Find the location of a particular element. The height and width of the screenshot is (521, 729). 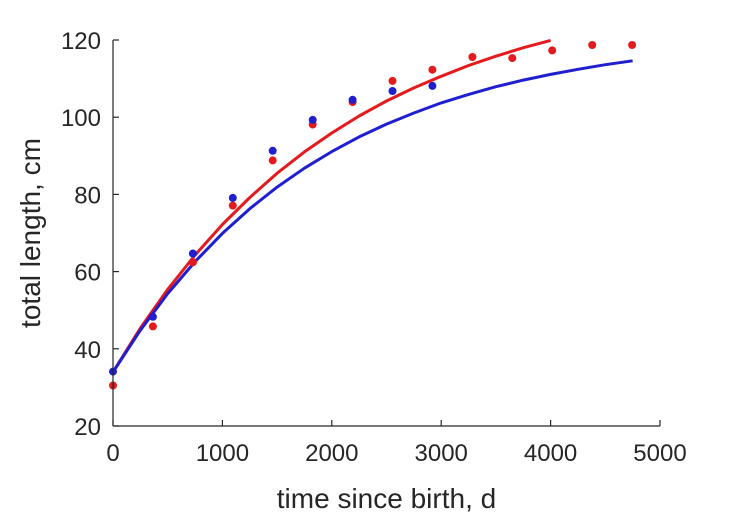

x-tick-label: 2000 is located at coordinates (331, 453).